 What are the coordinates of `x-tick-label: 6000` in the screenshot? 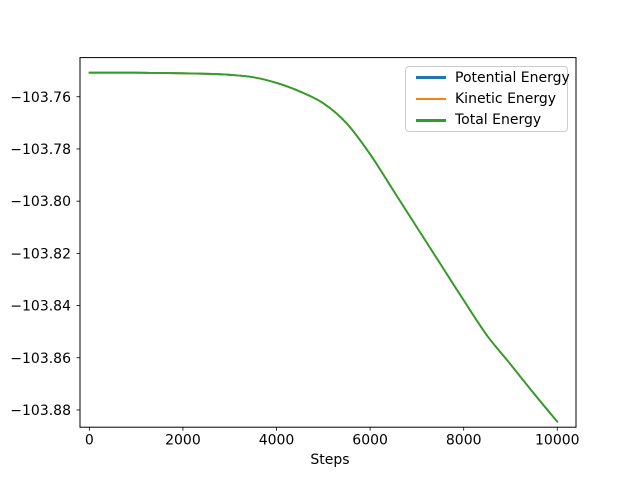 It's located at (370, 441).